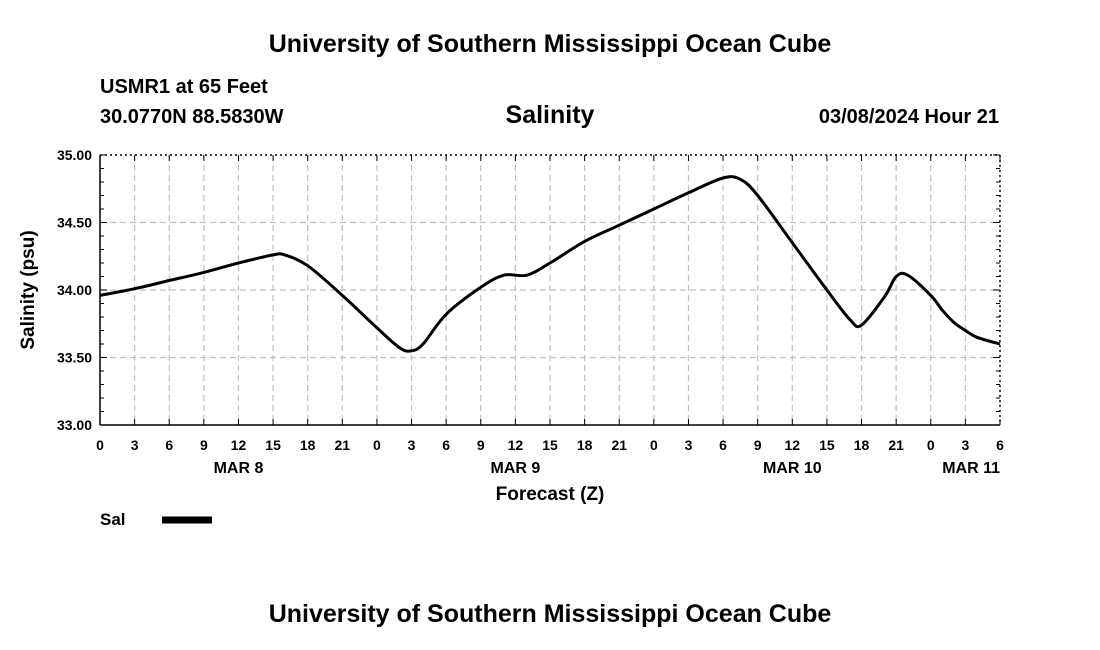 The height and width of the screenshot is (650, 1100). What do you see at coordinates (74, 155) in the screenshot?
I see `y-tick-label: 35.00` at bounding box center [74, 155].